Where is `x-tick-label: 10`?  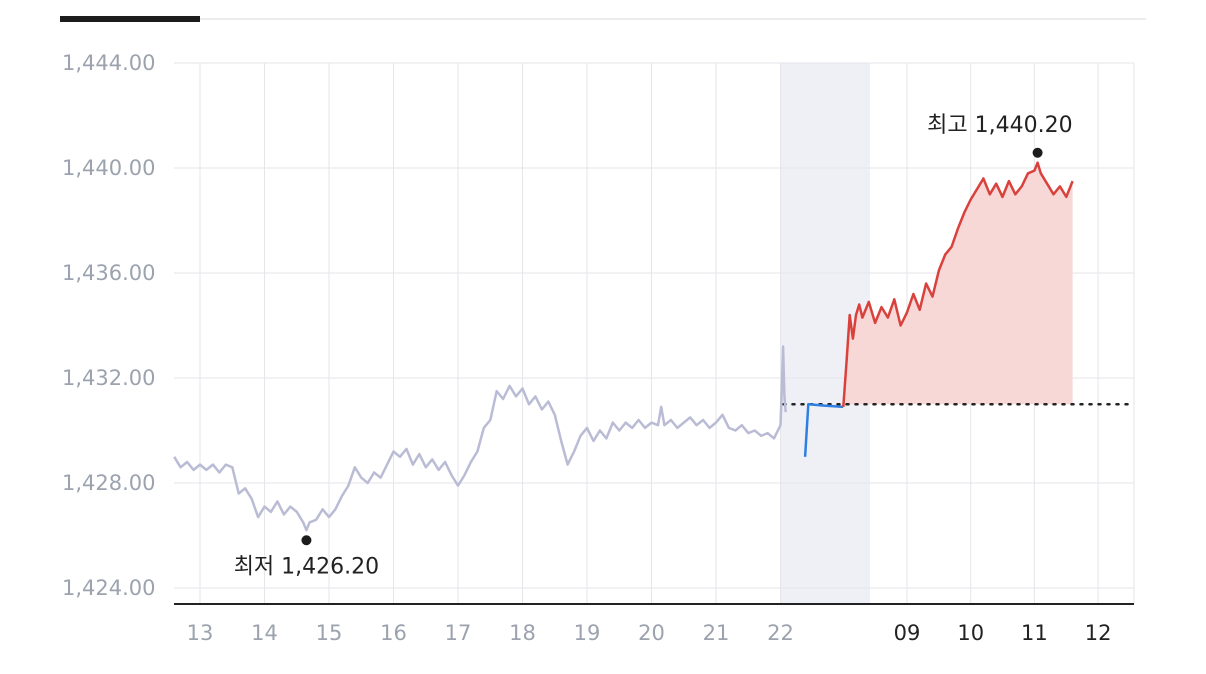
x-tick-label: 10 is located at coordinates (970, 633).